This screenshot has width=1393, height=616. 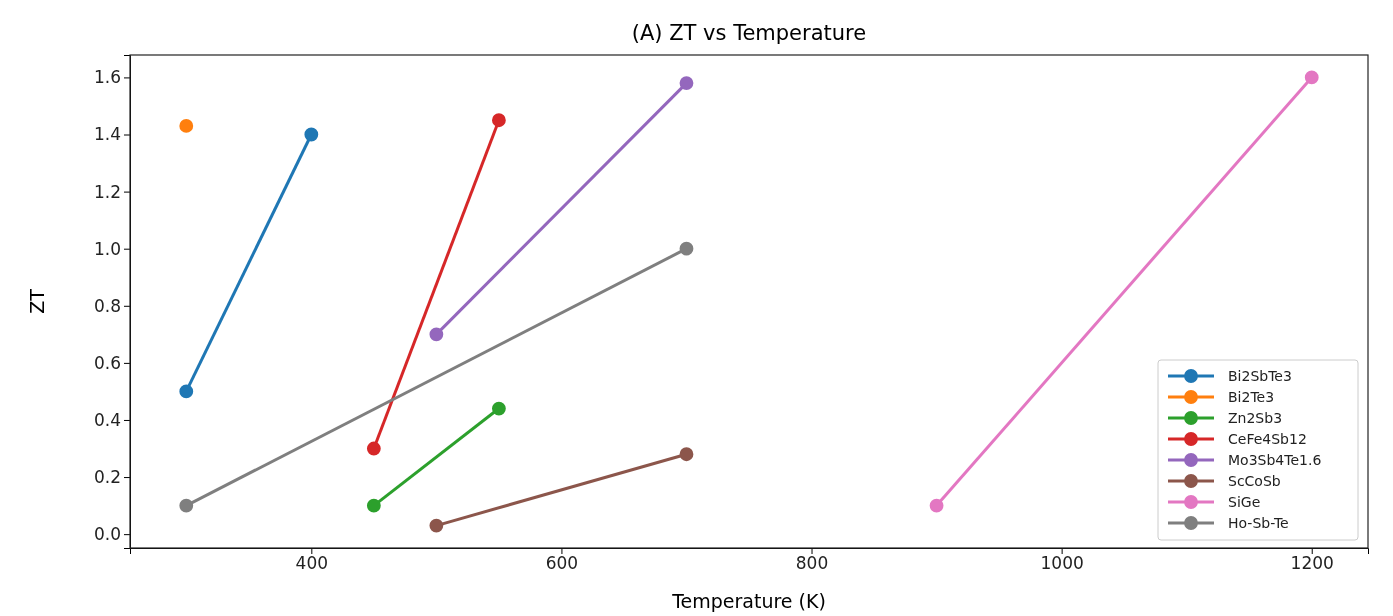 I want to click on y-tick-label: 1.4, so click(x=107, y=134).